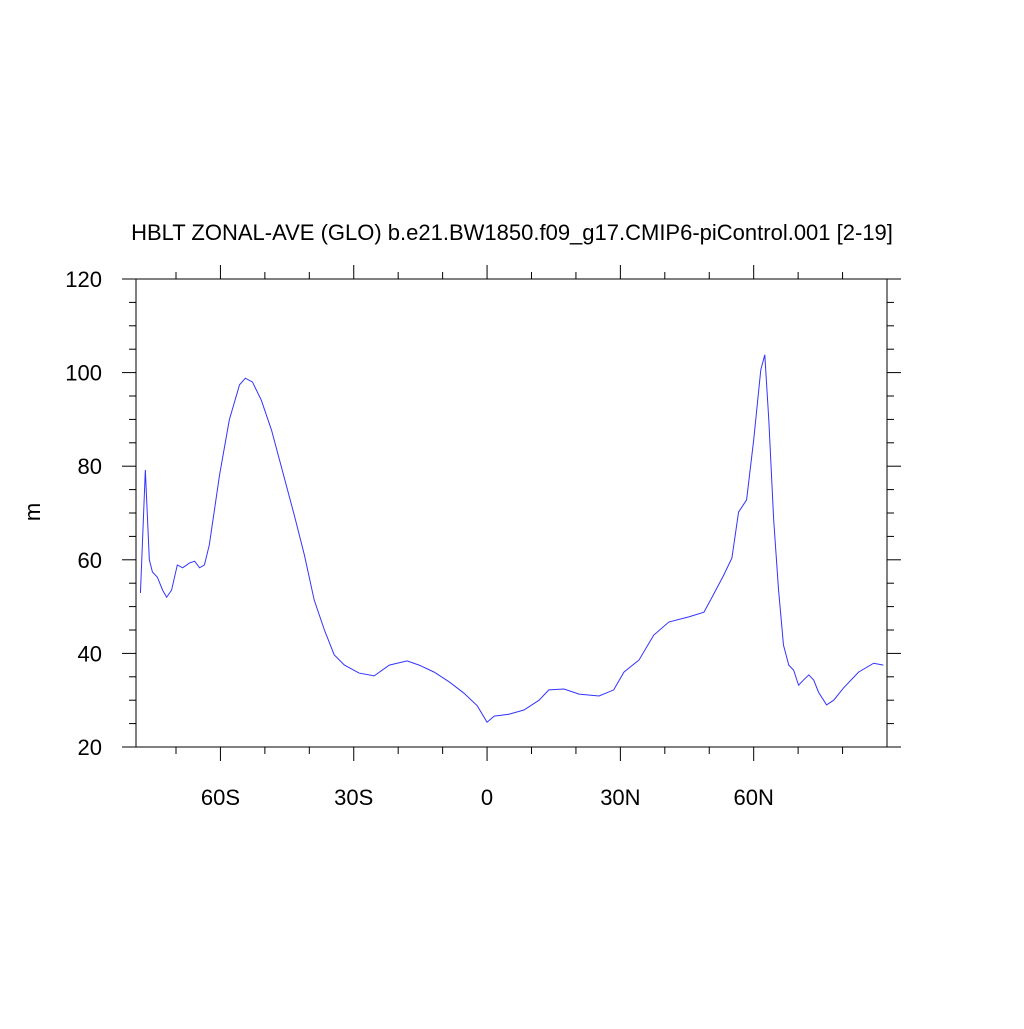 This screenshot has height=1029, width=1024. Describe the element at coordinates (90, 747) in the screenshot. I see `y-tick-label: 20` at that location.